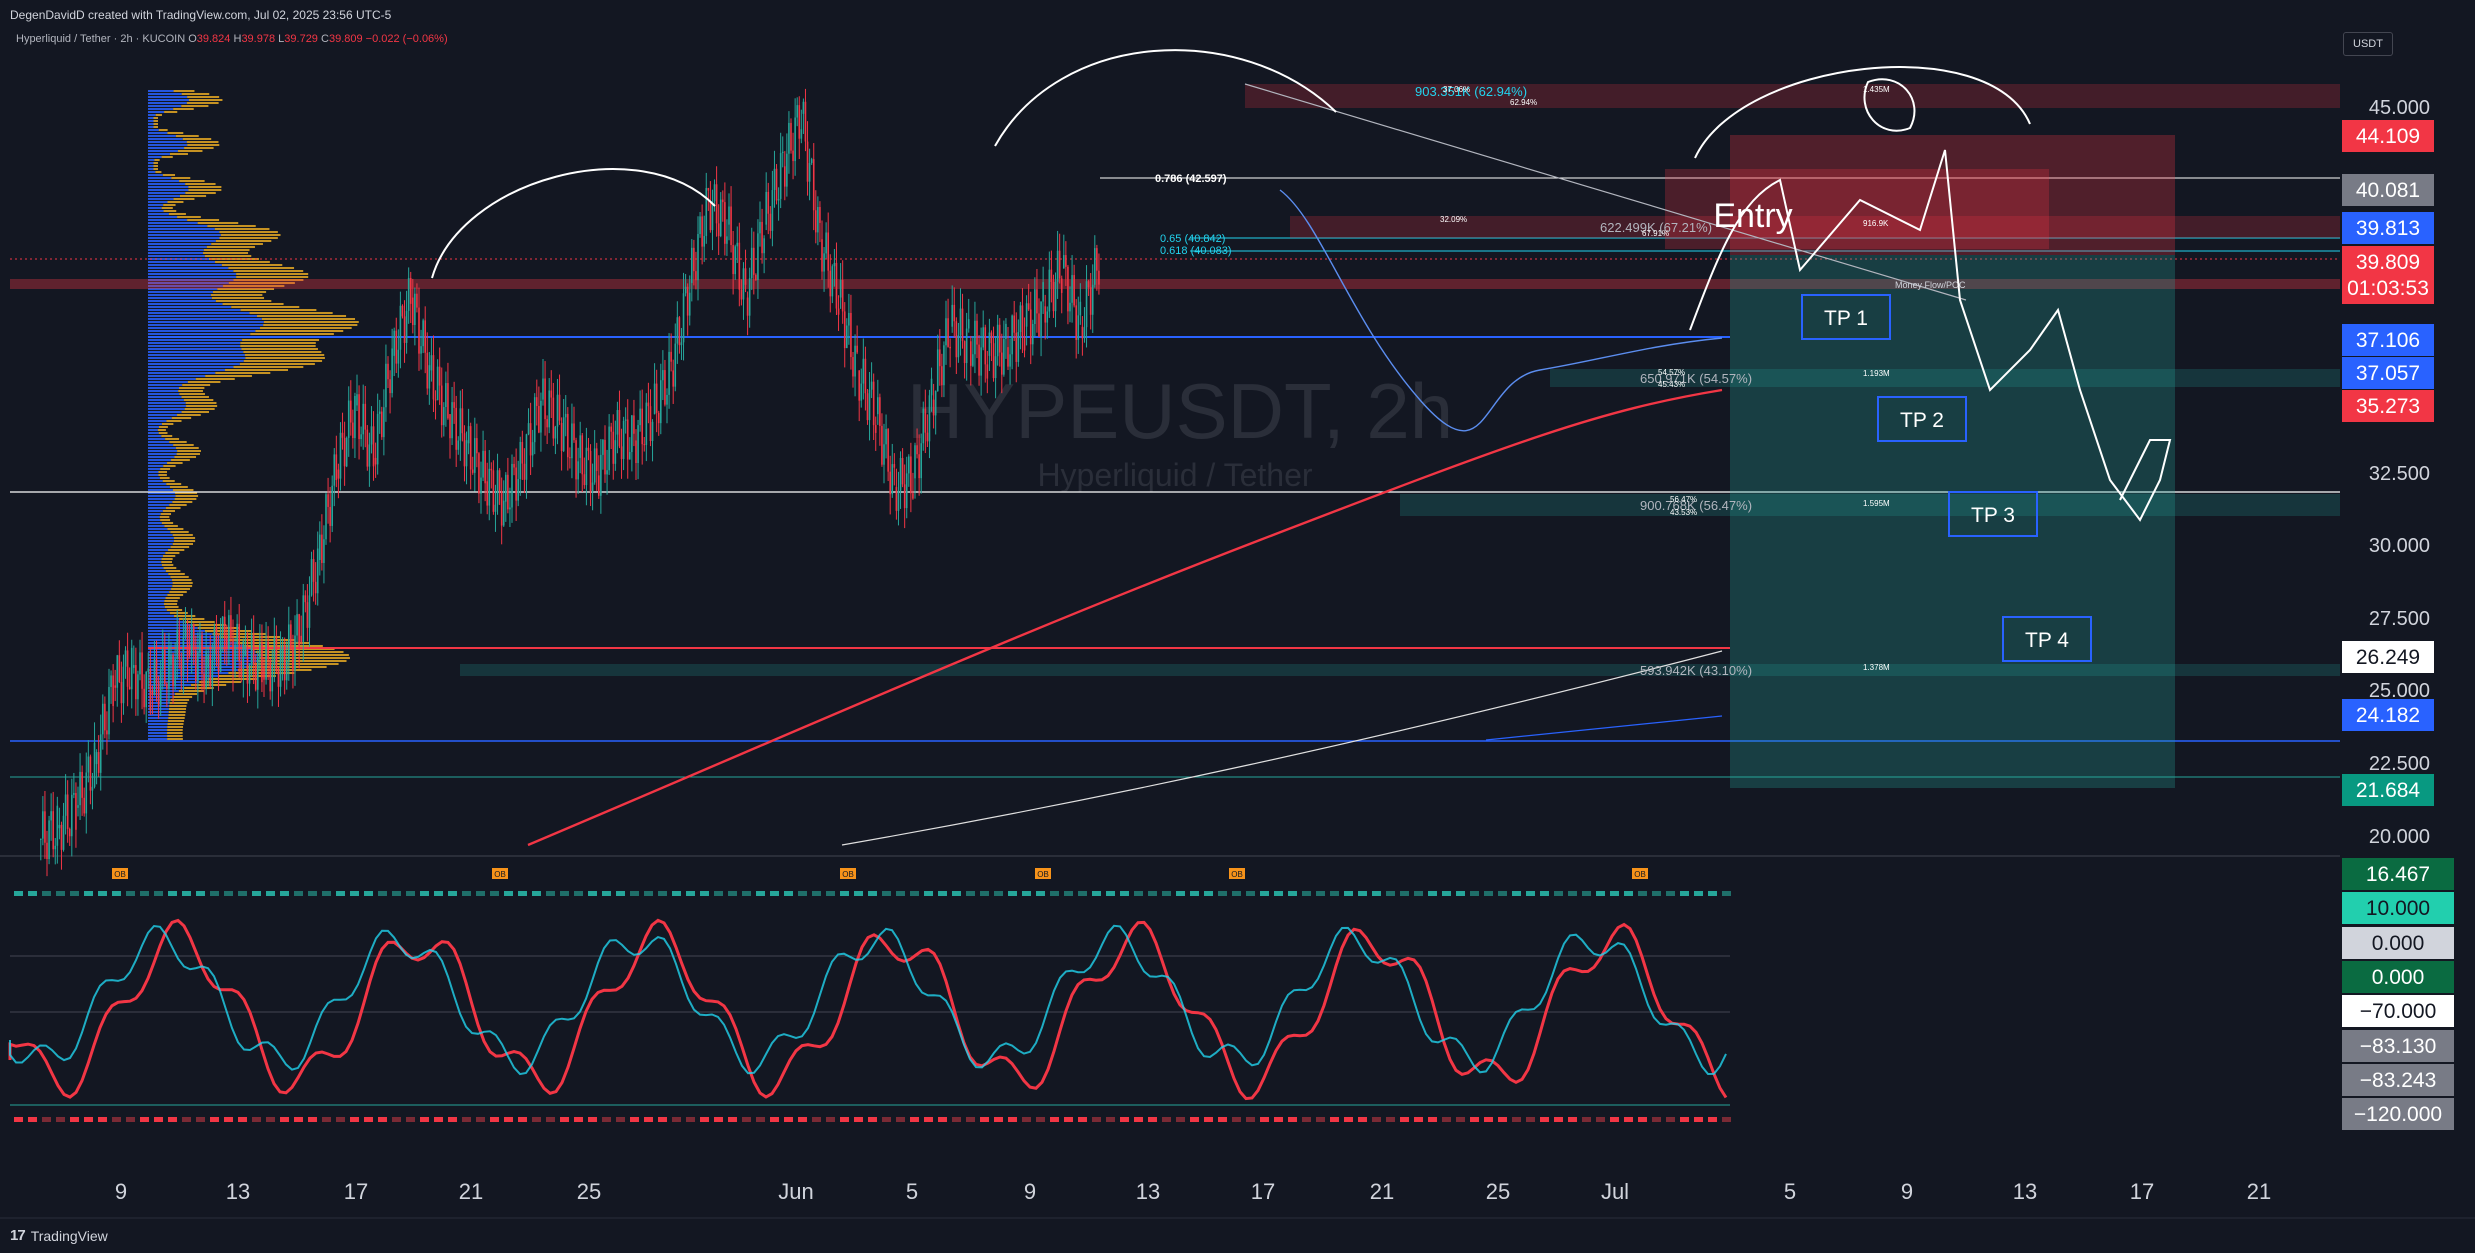 The image size is (2475, 1253). Describe the element at coordinates (120, 874) in the screenshot. I see `ob-label: OB` at that location.